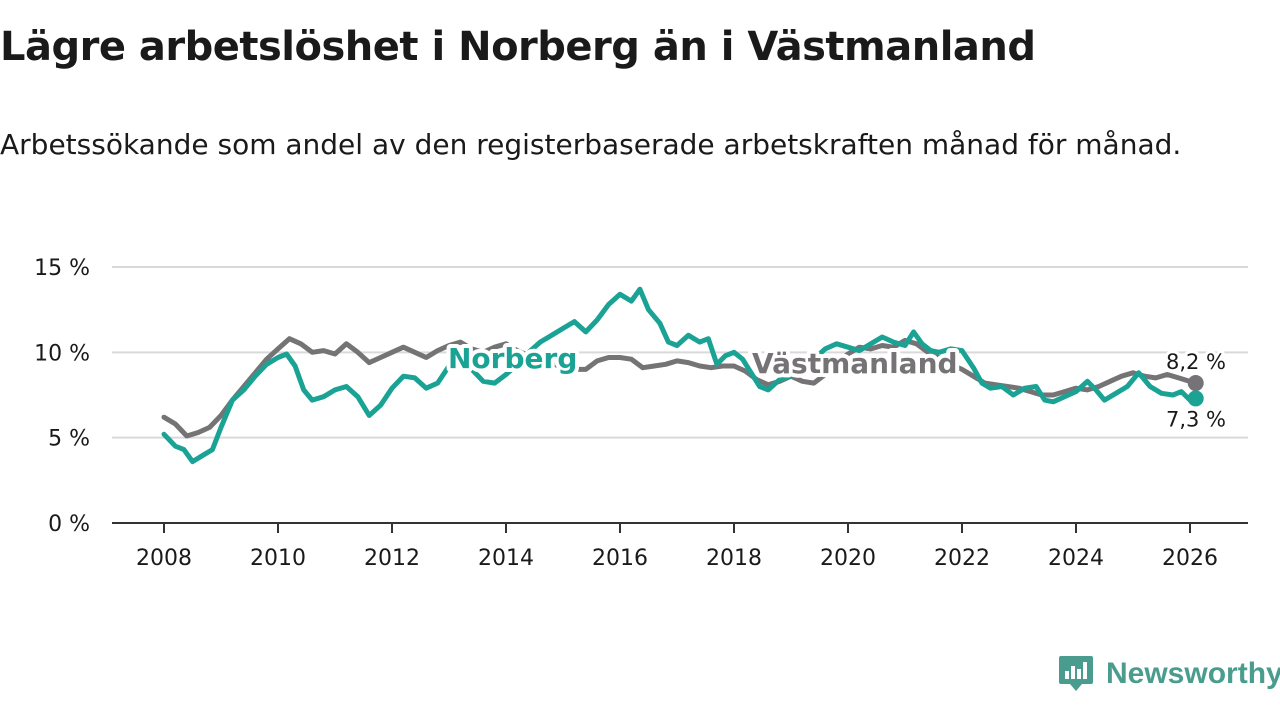 The height and width of the screenshot is (720, 1280). What do you see at coordinates (620, 558) in the screenshot?
I see `x-tick-label: 2016` at bounding box center [620, 558].